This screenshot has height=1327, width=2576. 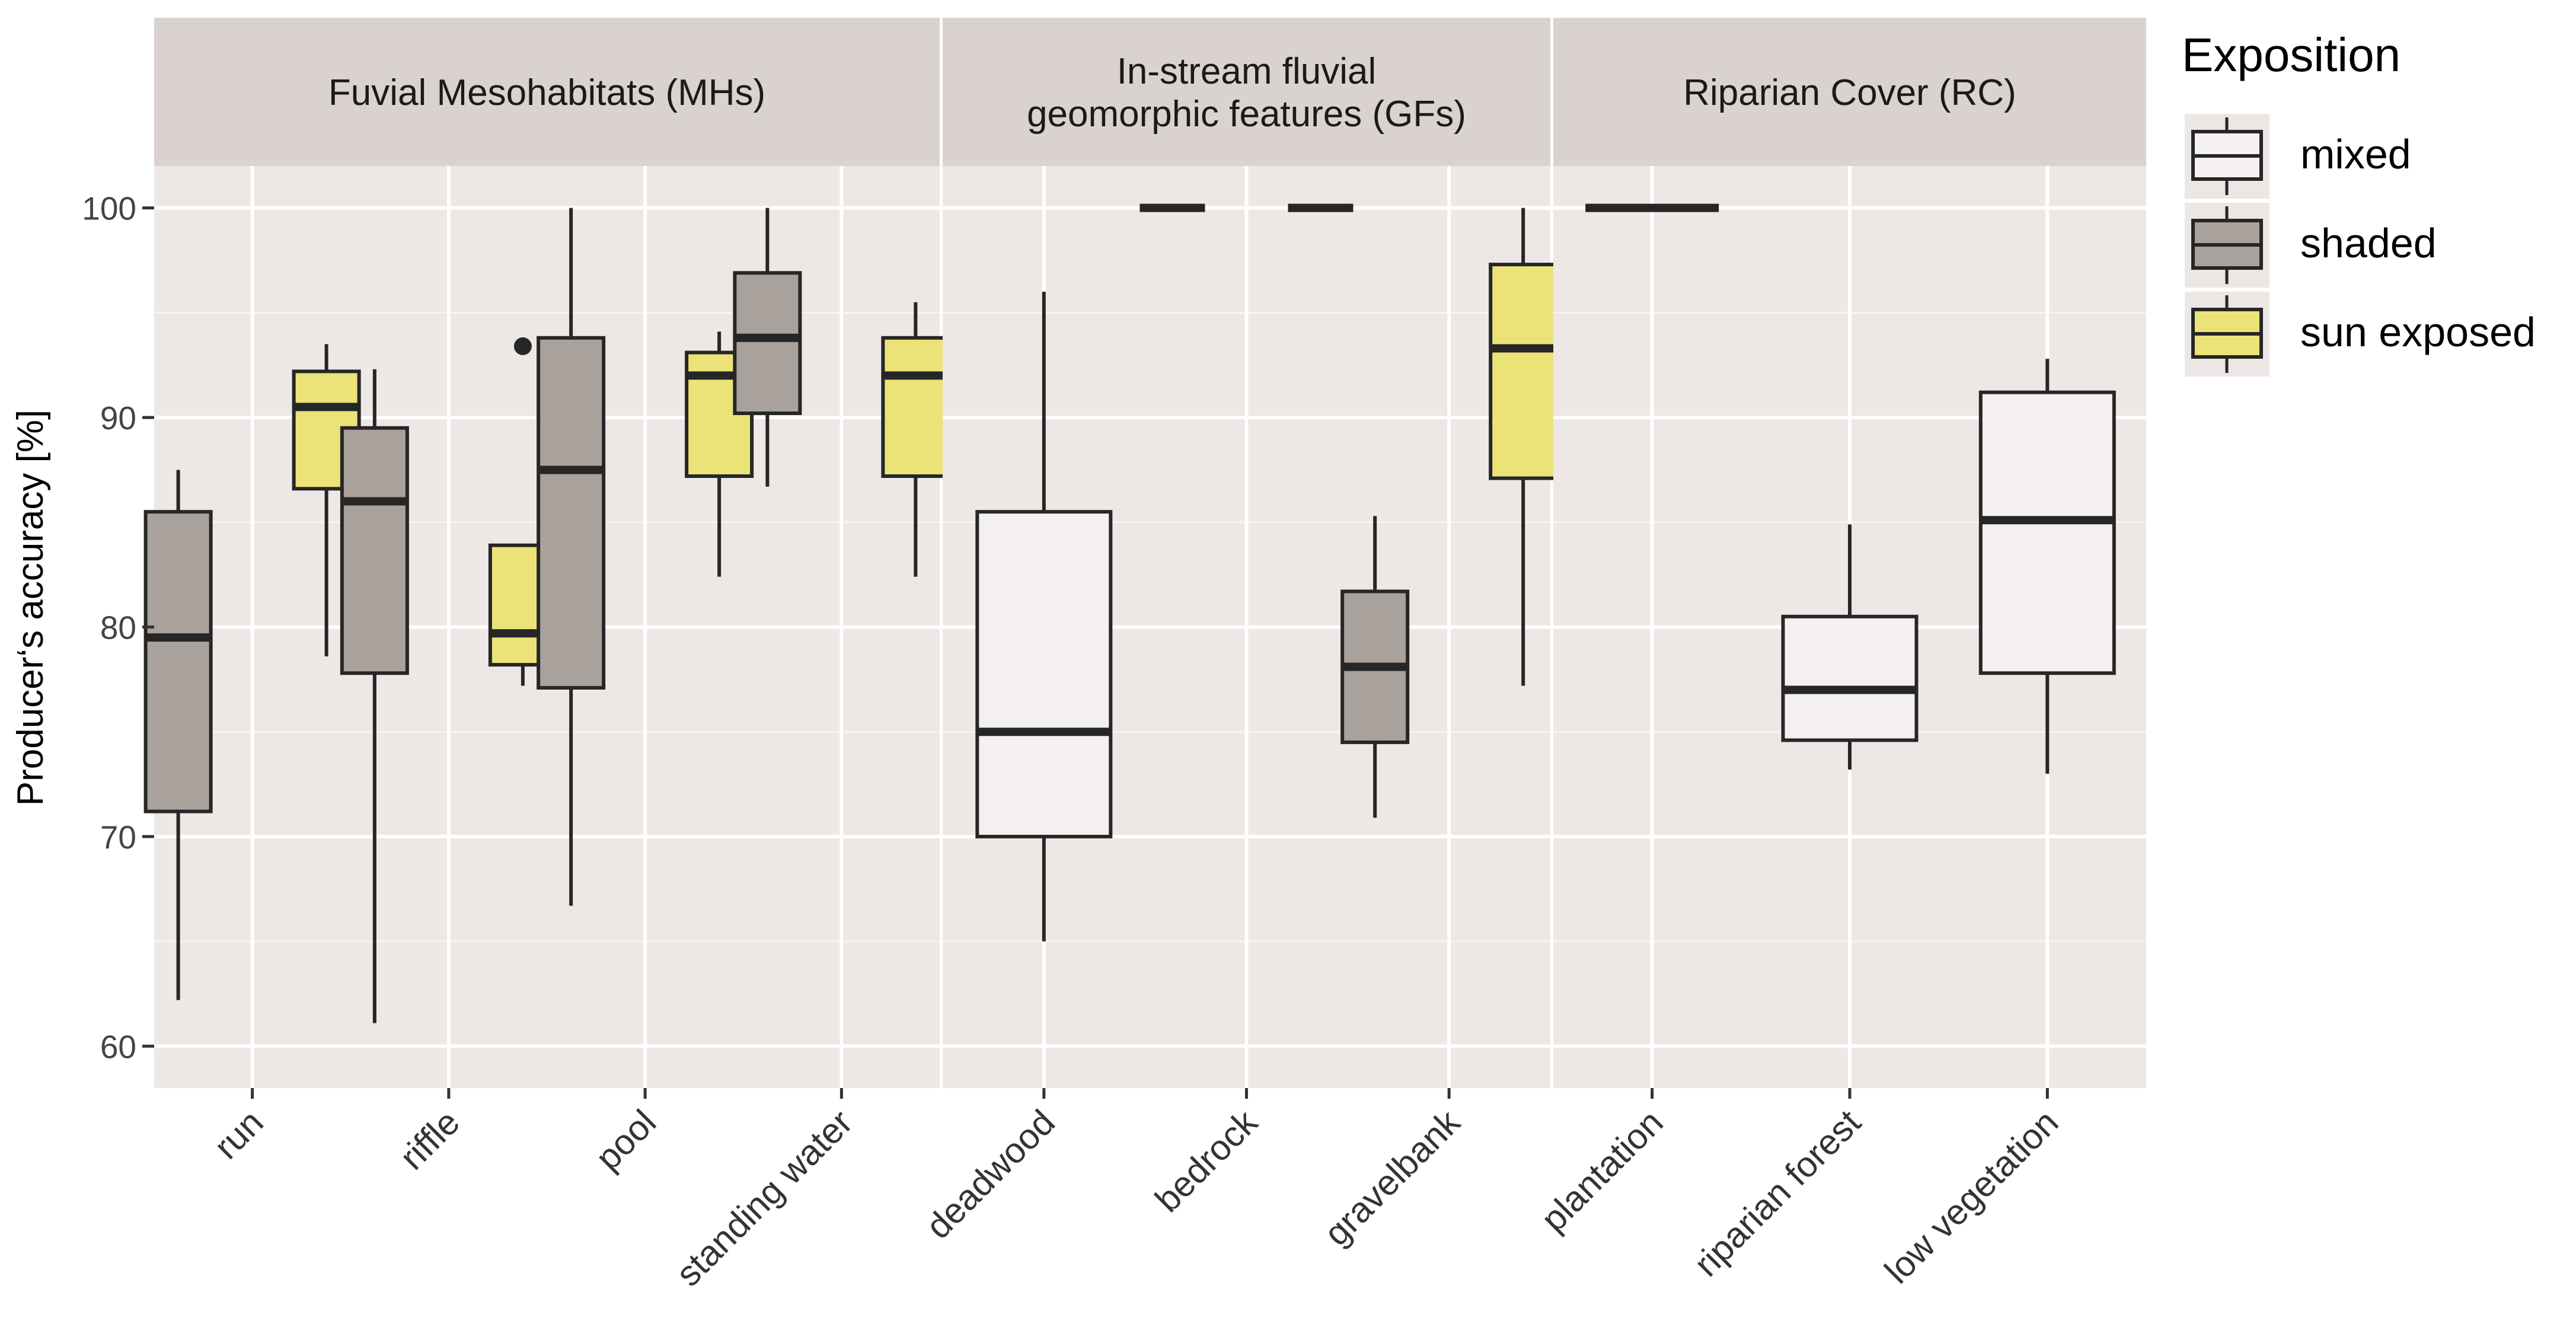 What do you see at coordinates (1375, 667) in the screenshot?
I see `box-gravelbank-shaded` at bounding box center [1375, 667].